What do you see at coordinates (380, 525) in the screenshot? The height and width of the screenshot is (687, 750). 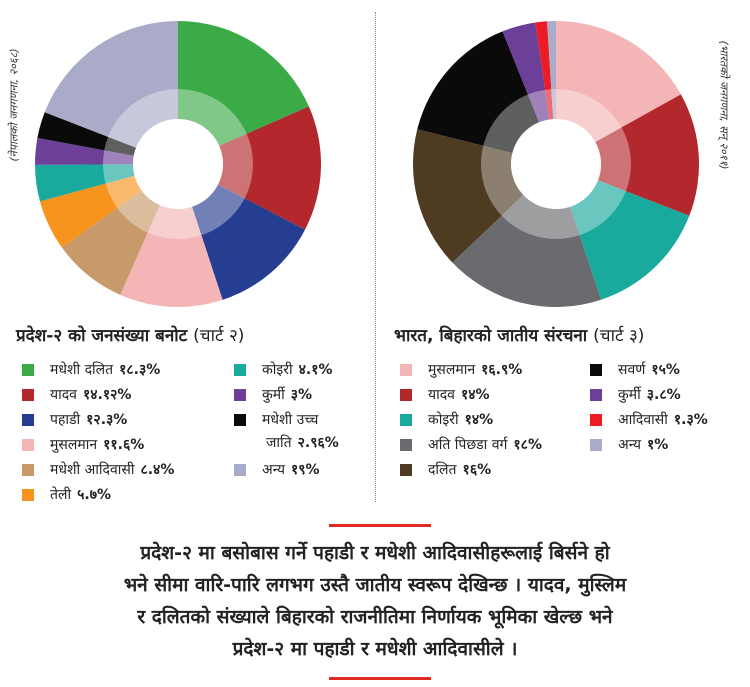 I see `top-red-rule` at bounding box center [380, 525].